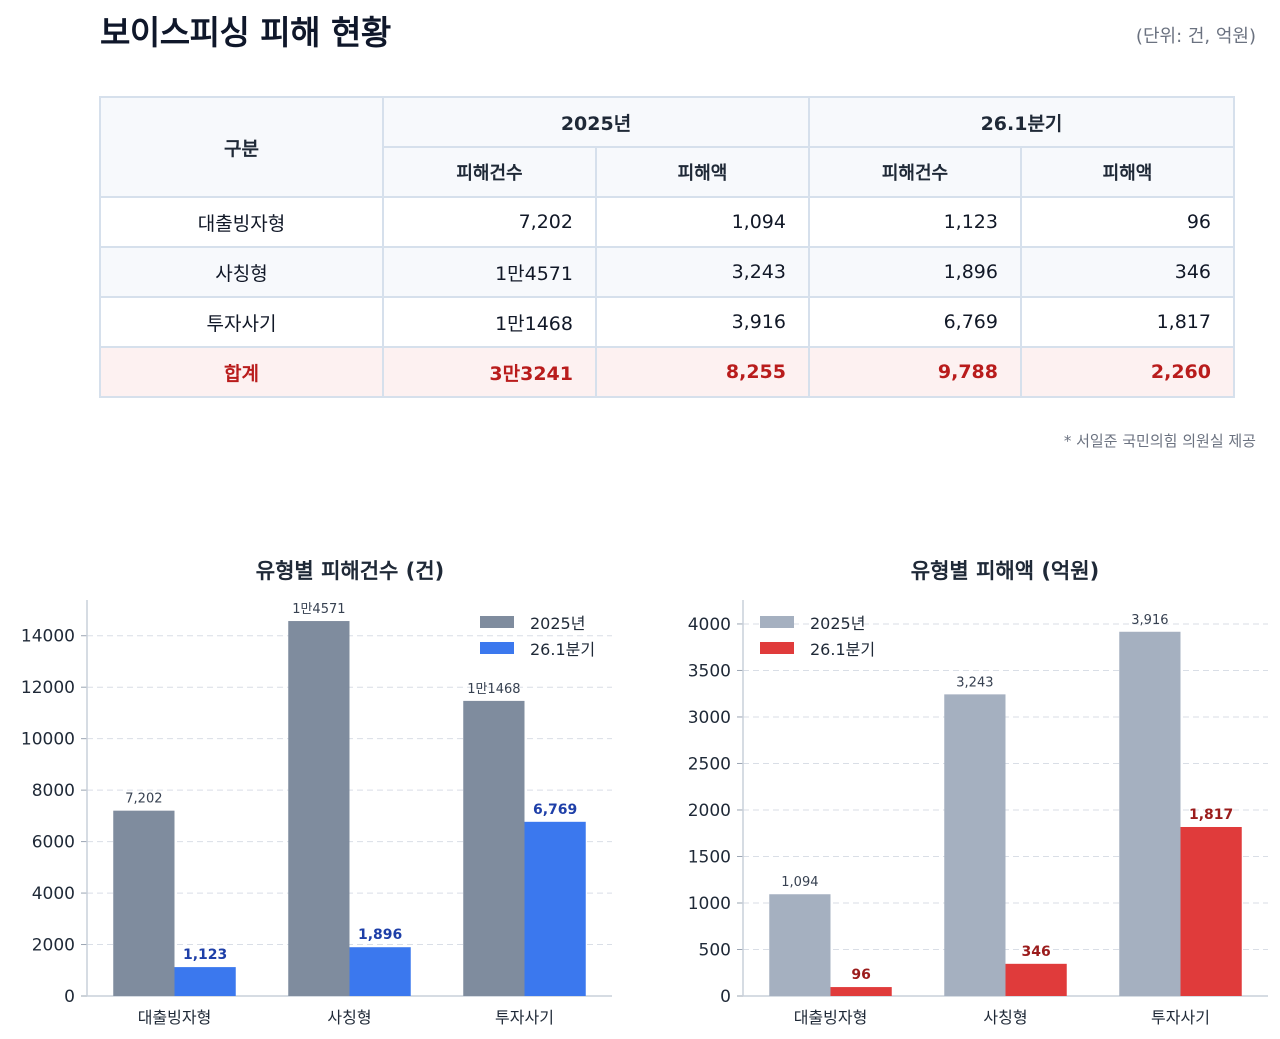  I want to click on header-group-q1: 26.1분기, so click(1021, 122).